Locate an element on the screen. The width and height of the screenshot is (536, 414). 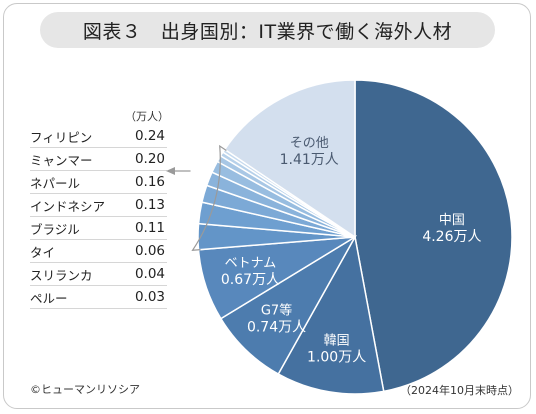
legend-row-value: 0.11 is located at coordinates (149, 228).